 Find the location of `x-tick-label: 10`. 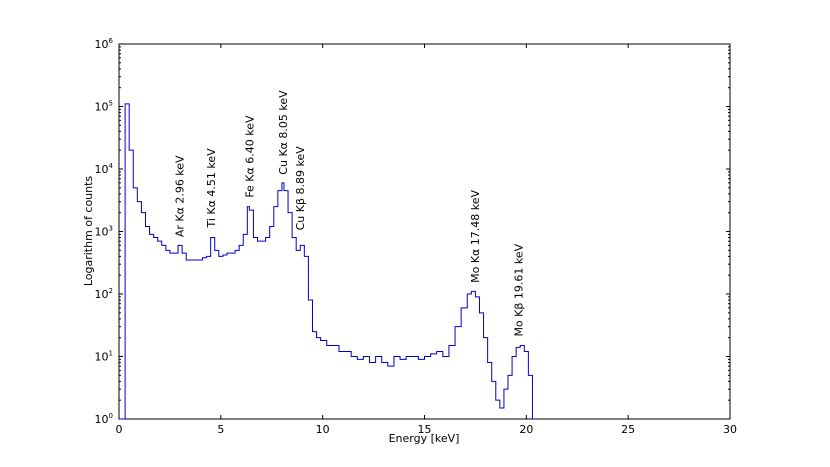

x-tick-label: 10 is located at coordinates (323, 429).